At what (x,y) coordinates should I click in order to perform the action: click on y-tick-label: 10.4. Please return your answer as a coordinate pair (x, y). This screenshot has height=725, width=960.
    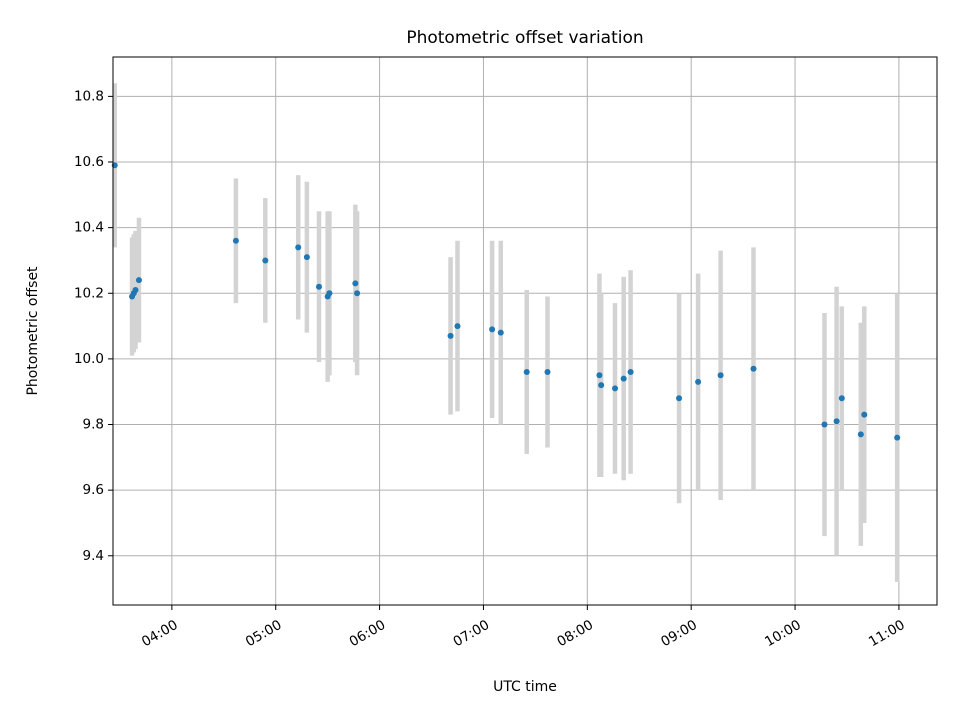
    Looking at the image, I should click on (89, 228).